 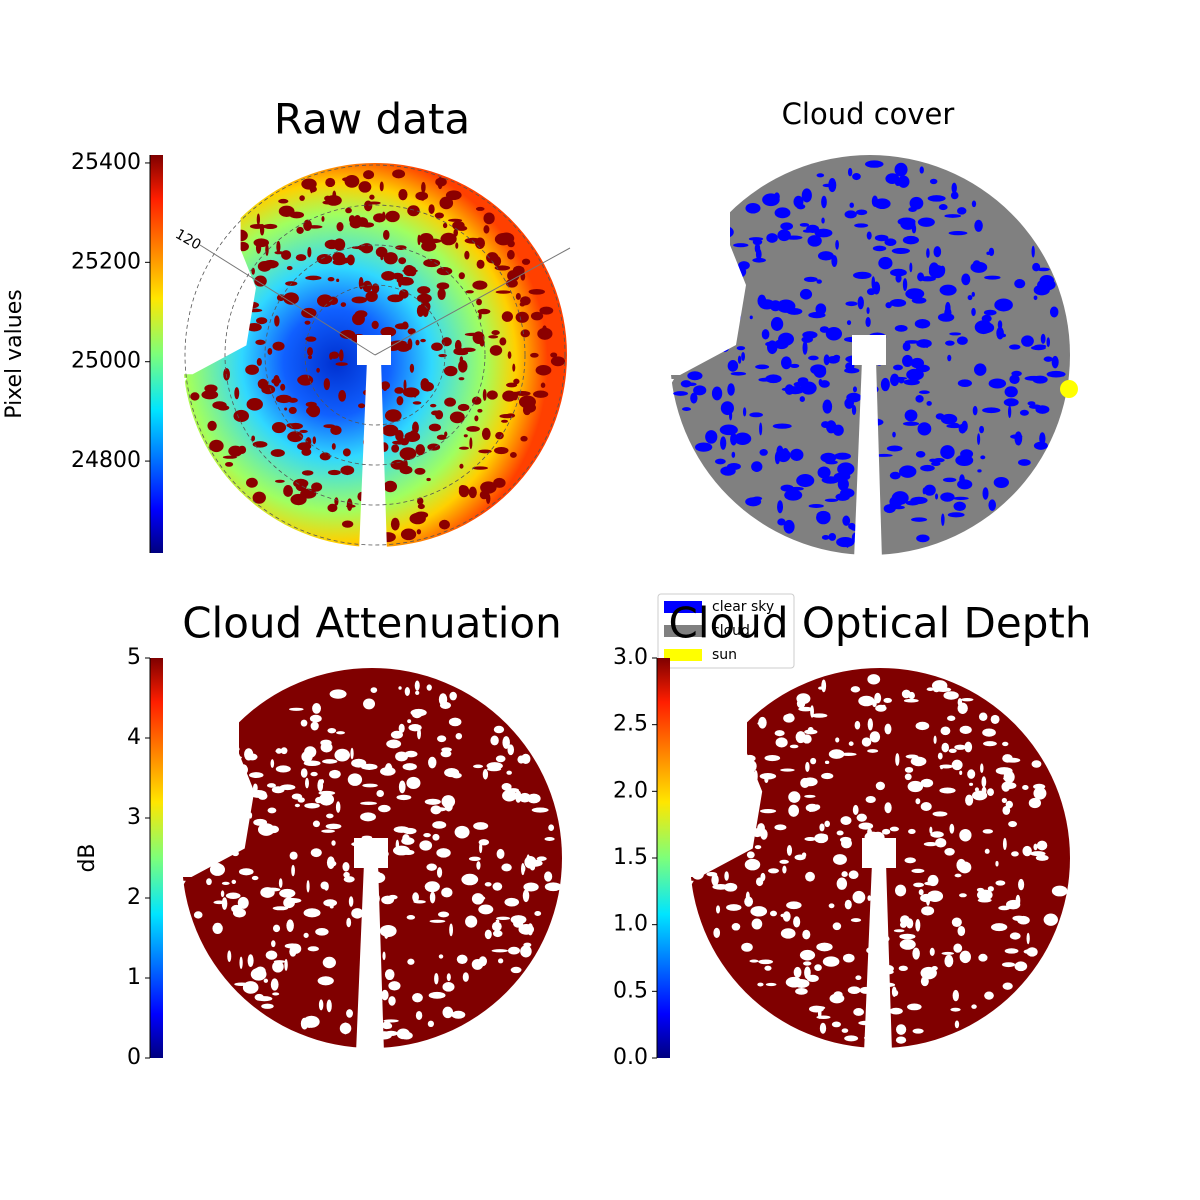 What do you see at coordinates (134, 657) in the screenshot?
I see `colorbar-tick-label: 5` at bounding box center [134, 657].